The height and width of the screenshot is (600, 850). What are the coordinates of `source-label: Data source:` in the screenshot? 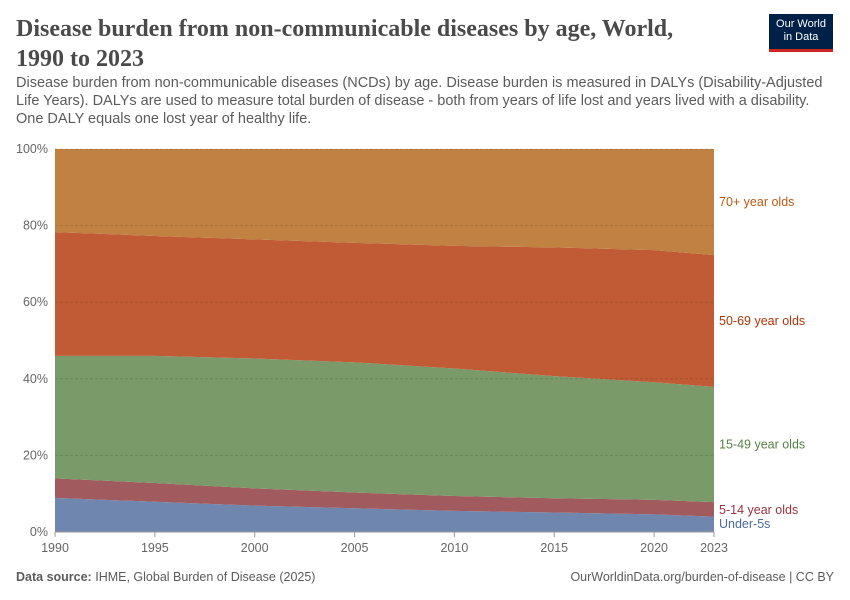 It's located at (54, 577).